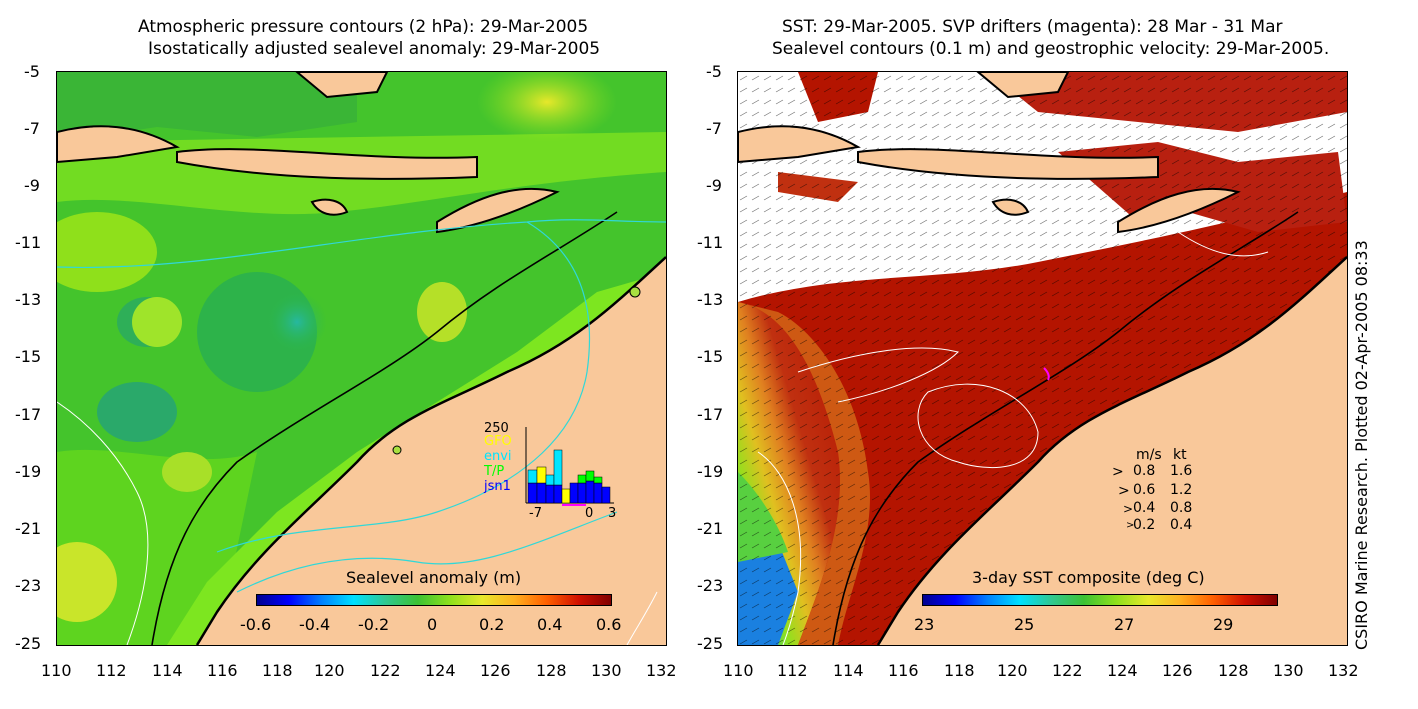 The image size is (1418, 709). Describe the element at coordinates (385, 670) in the screenshot. I see `left-xtick-7: 122` at that location.